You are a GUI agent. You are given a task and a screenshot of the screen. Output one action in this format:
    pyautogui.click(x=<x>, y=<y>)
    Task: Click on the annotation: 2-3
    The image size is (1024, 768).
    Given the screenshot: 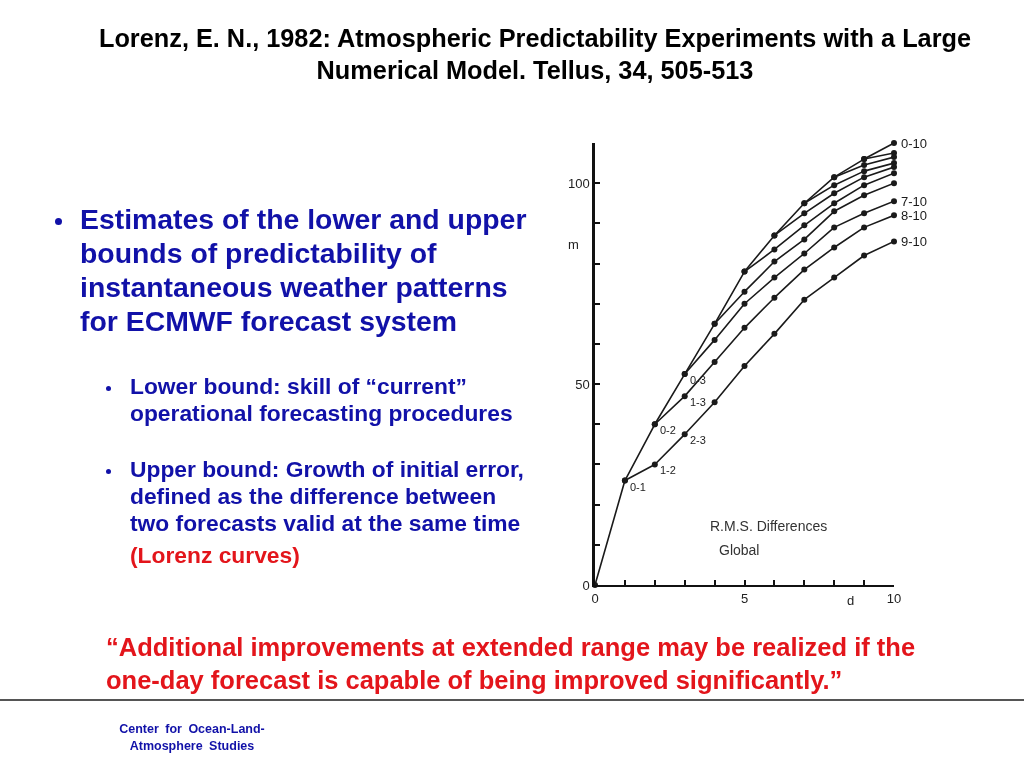 What is the action you would take?
    pyautogui.click(x=698, y=440)
    